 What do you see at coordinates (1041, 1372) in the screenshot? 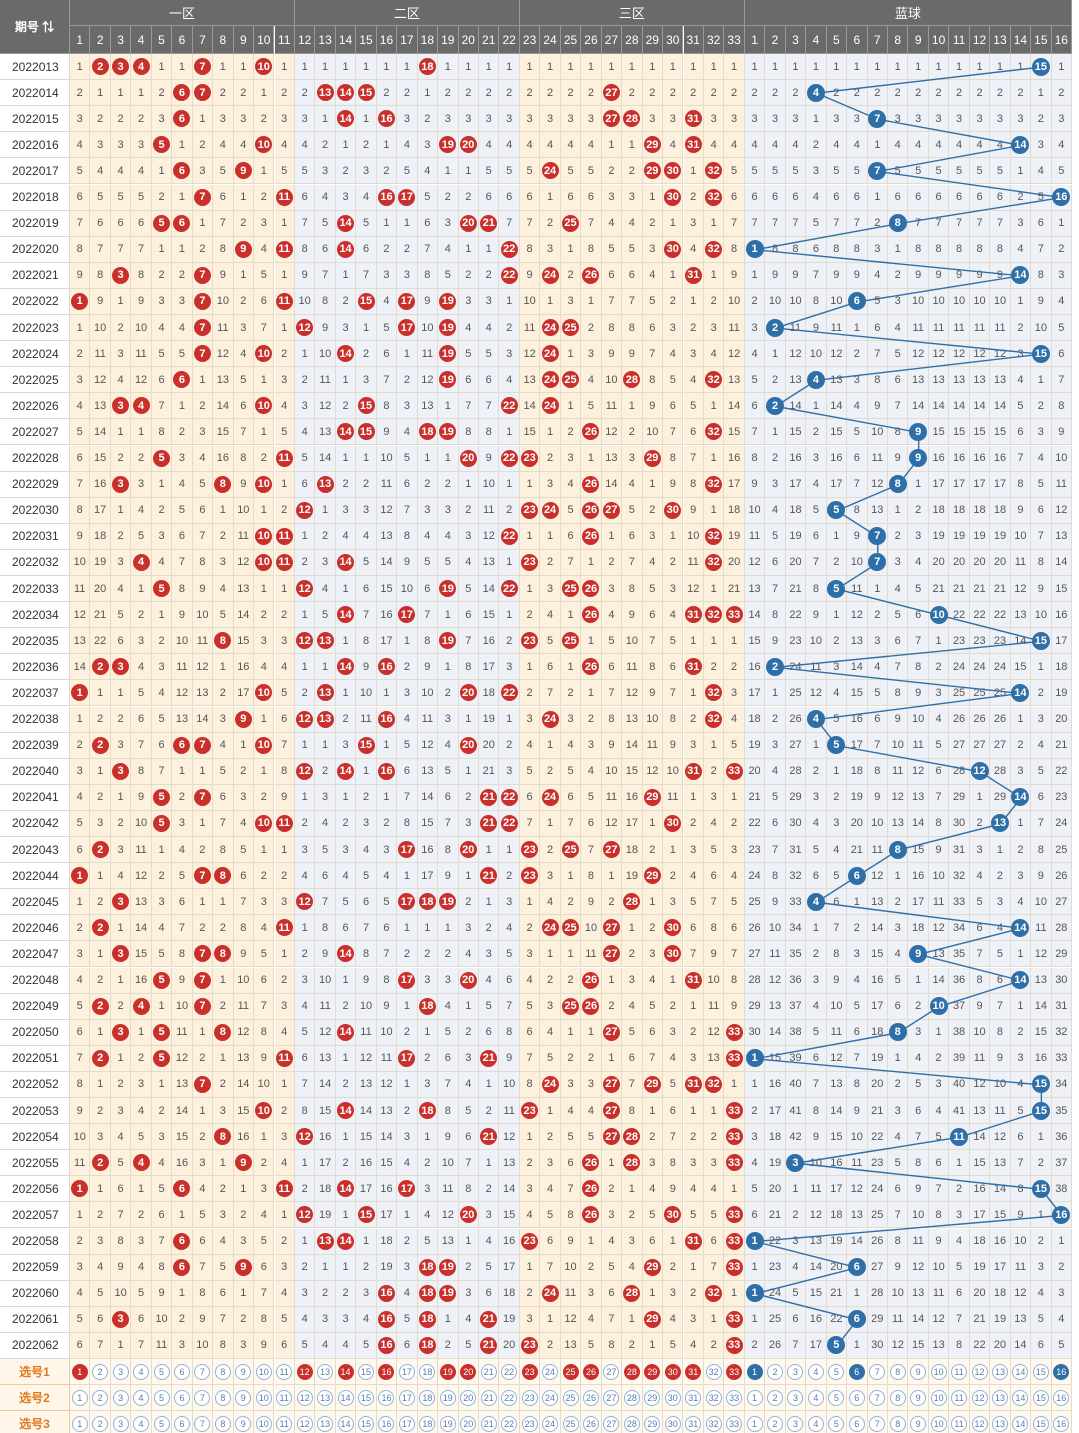
I see `select-cell: 15` at bounding box center [1041, 1372].